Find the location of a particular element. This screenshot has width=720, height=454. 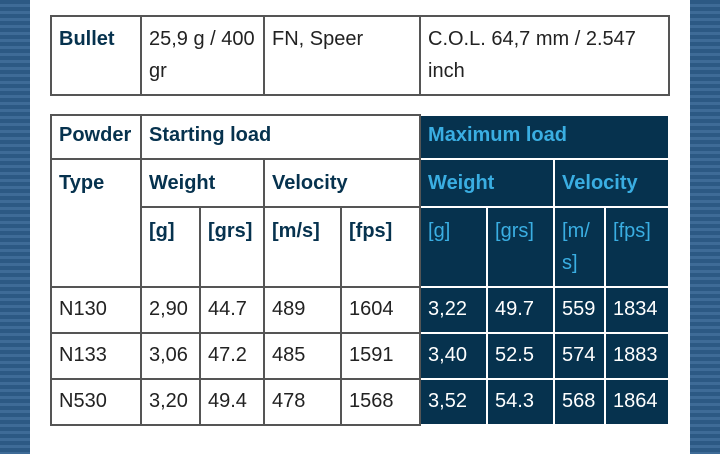

unit-ms: [m/s] is located at coordinates (302, 247).